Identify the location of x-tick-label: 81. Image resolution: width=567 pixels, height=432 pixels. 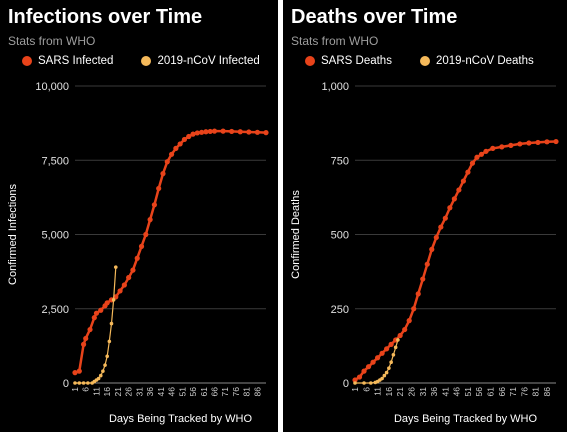
(536, 392).